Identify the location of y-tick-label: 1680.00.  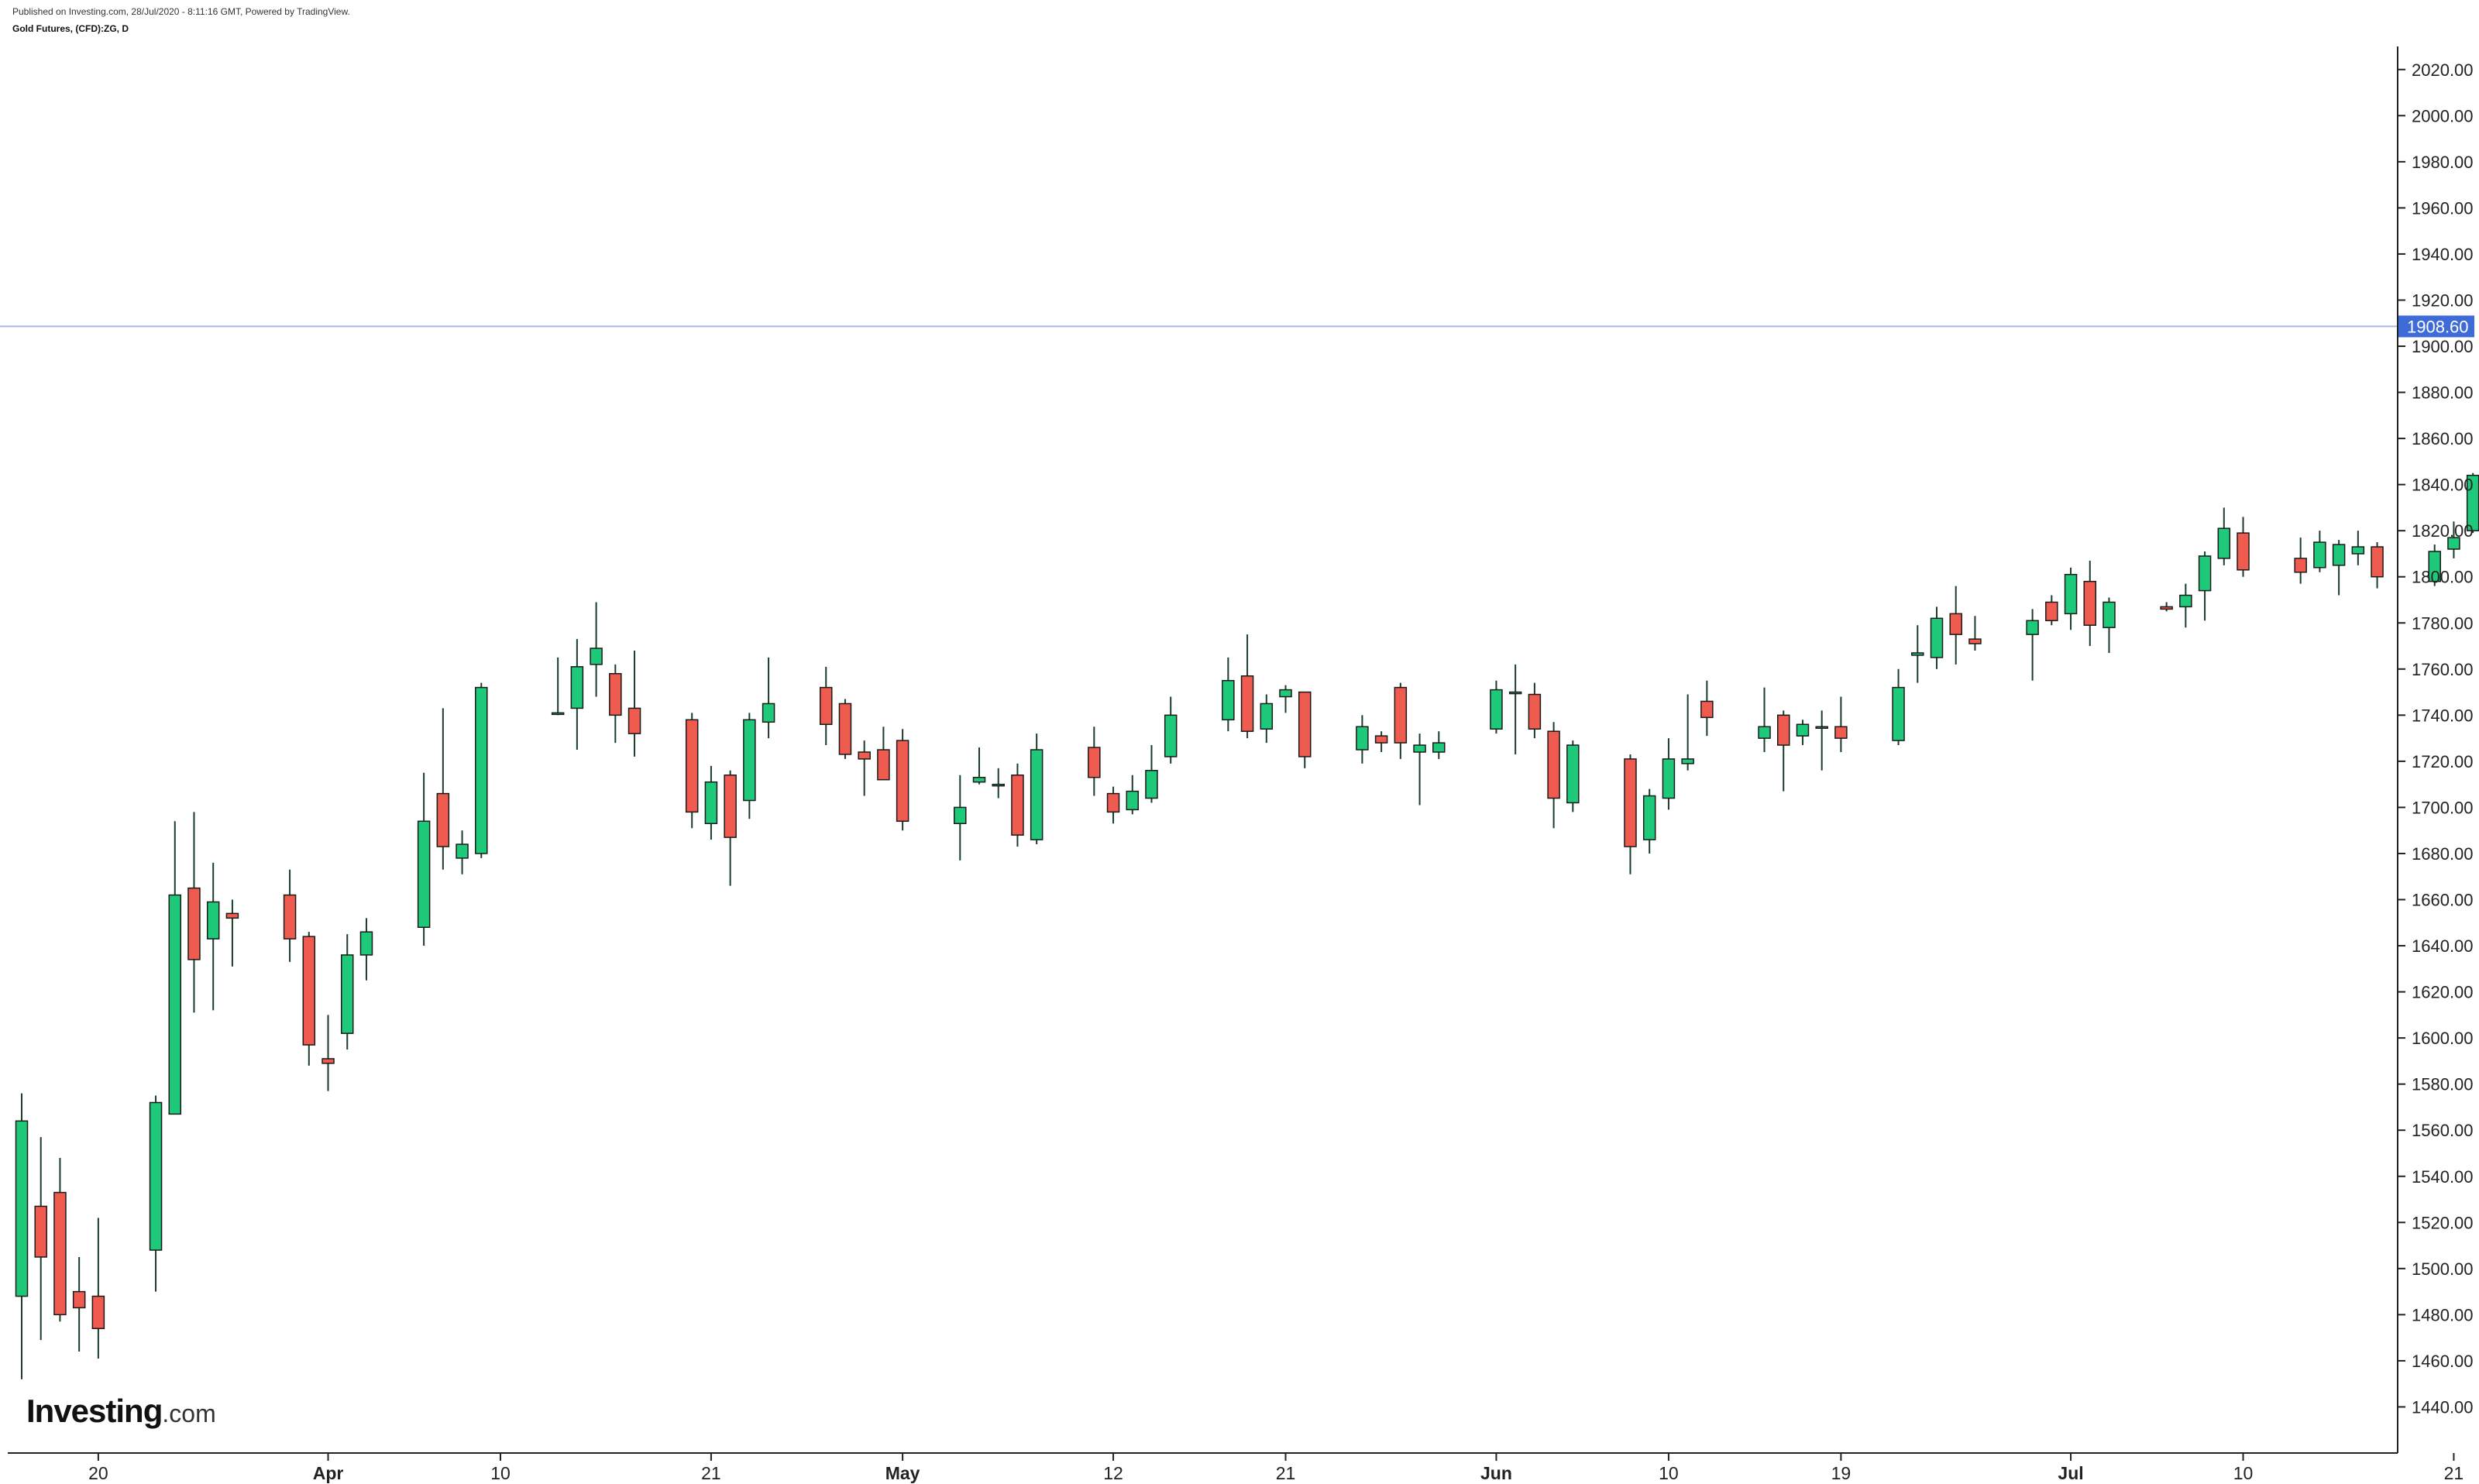
(2443, 854).